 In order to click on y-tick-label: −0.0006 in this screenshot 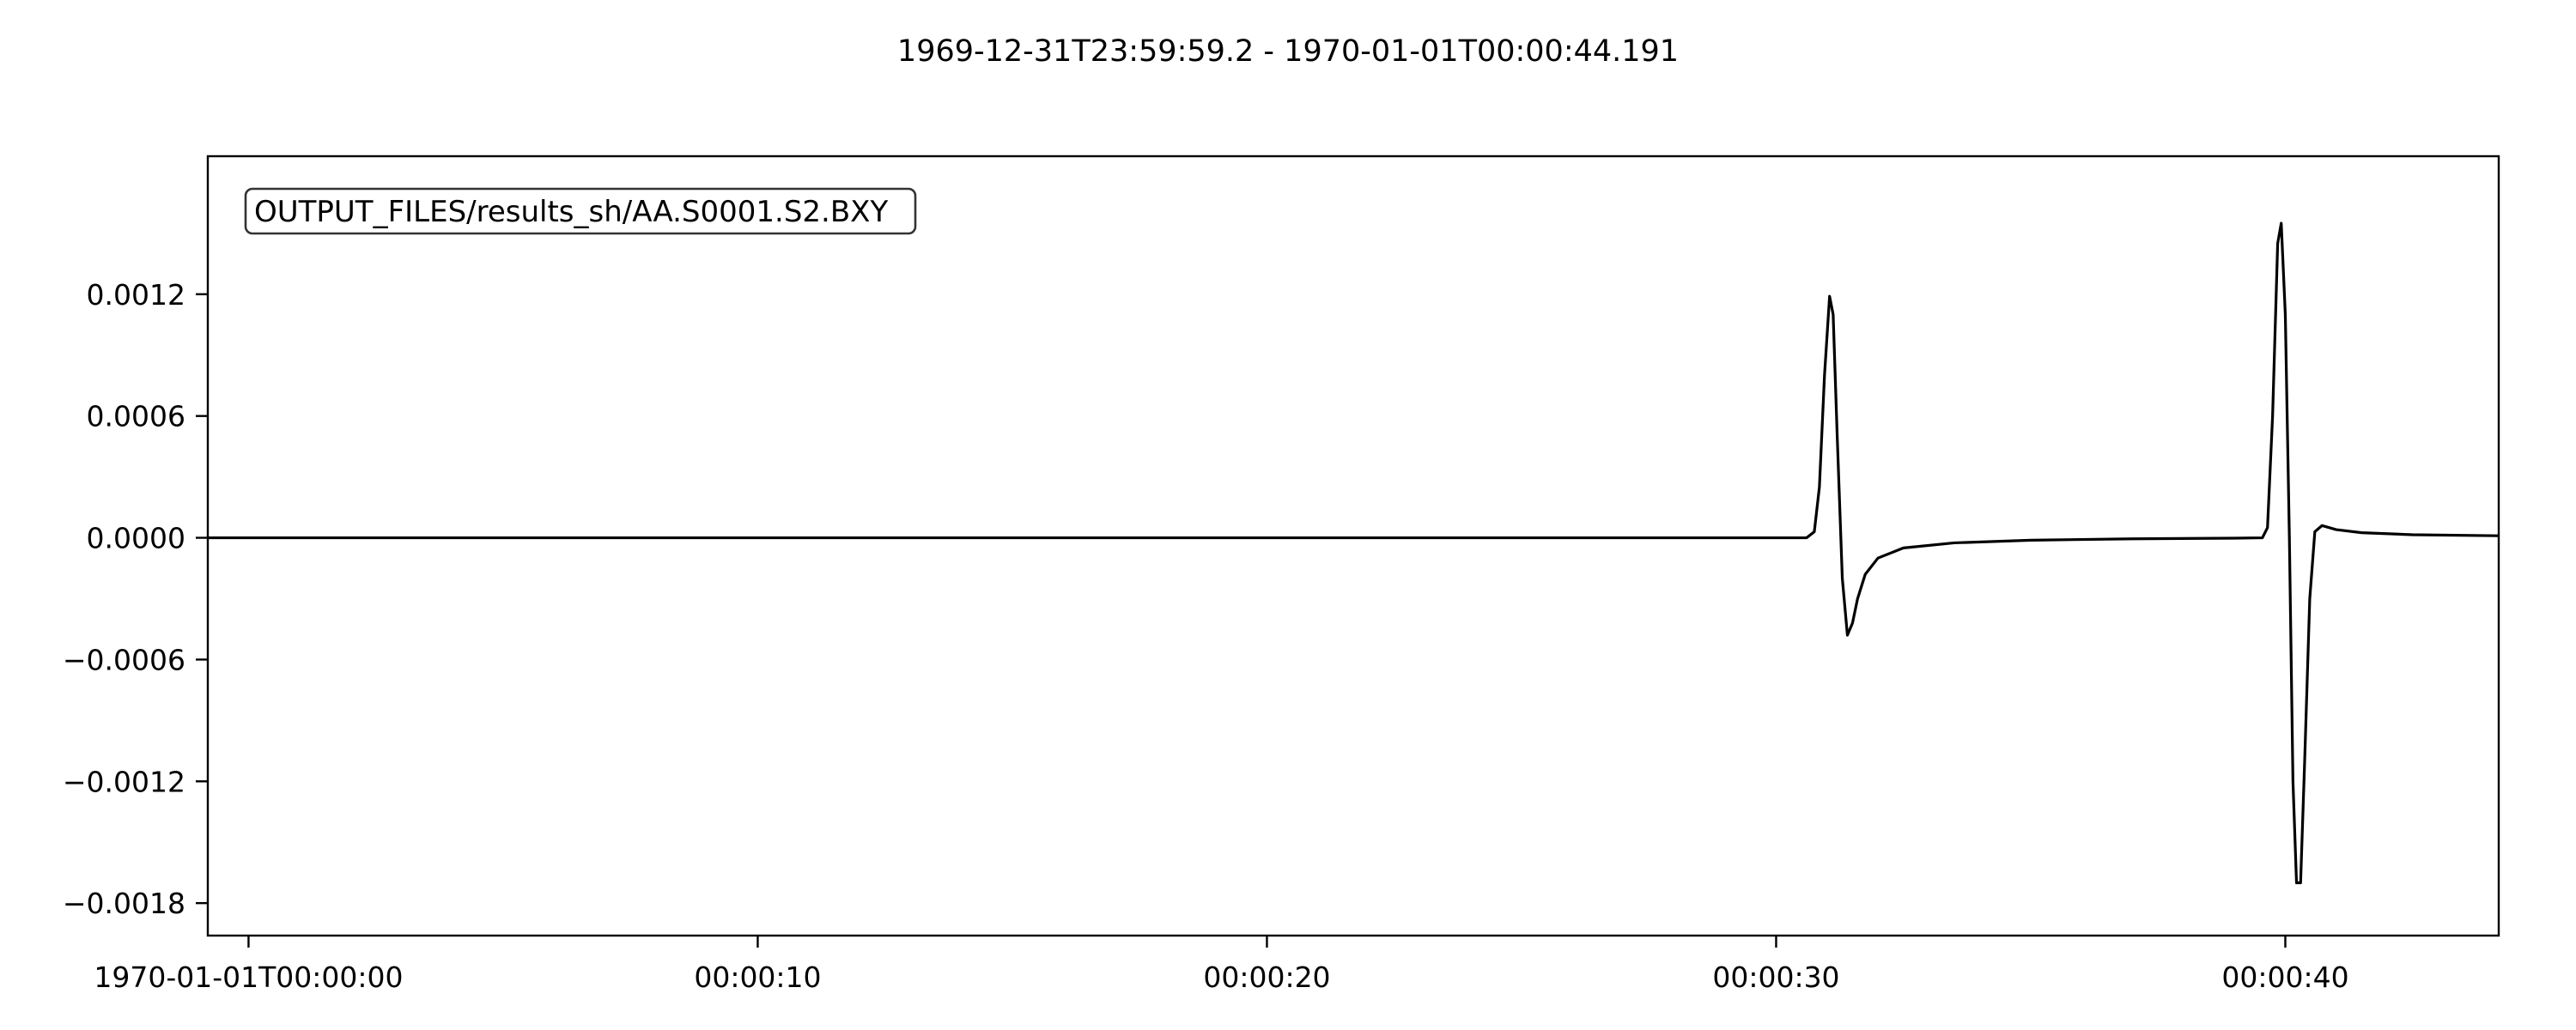, I will do `click(124, 659)`.